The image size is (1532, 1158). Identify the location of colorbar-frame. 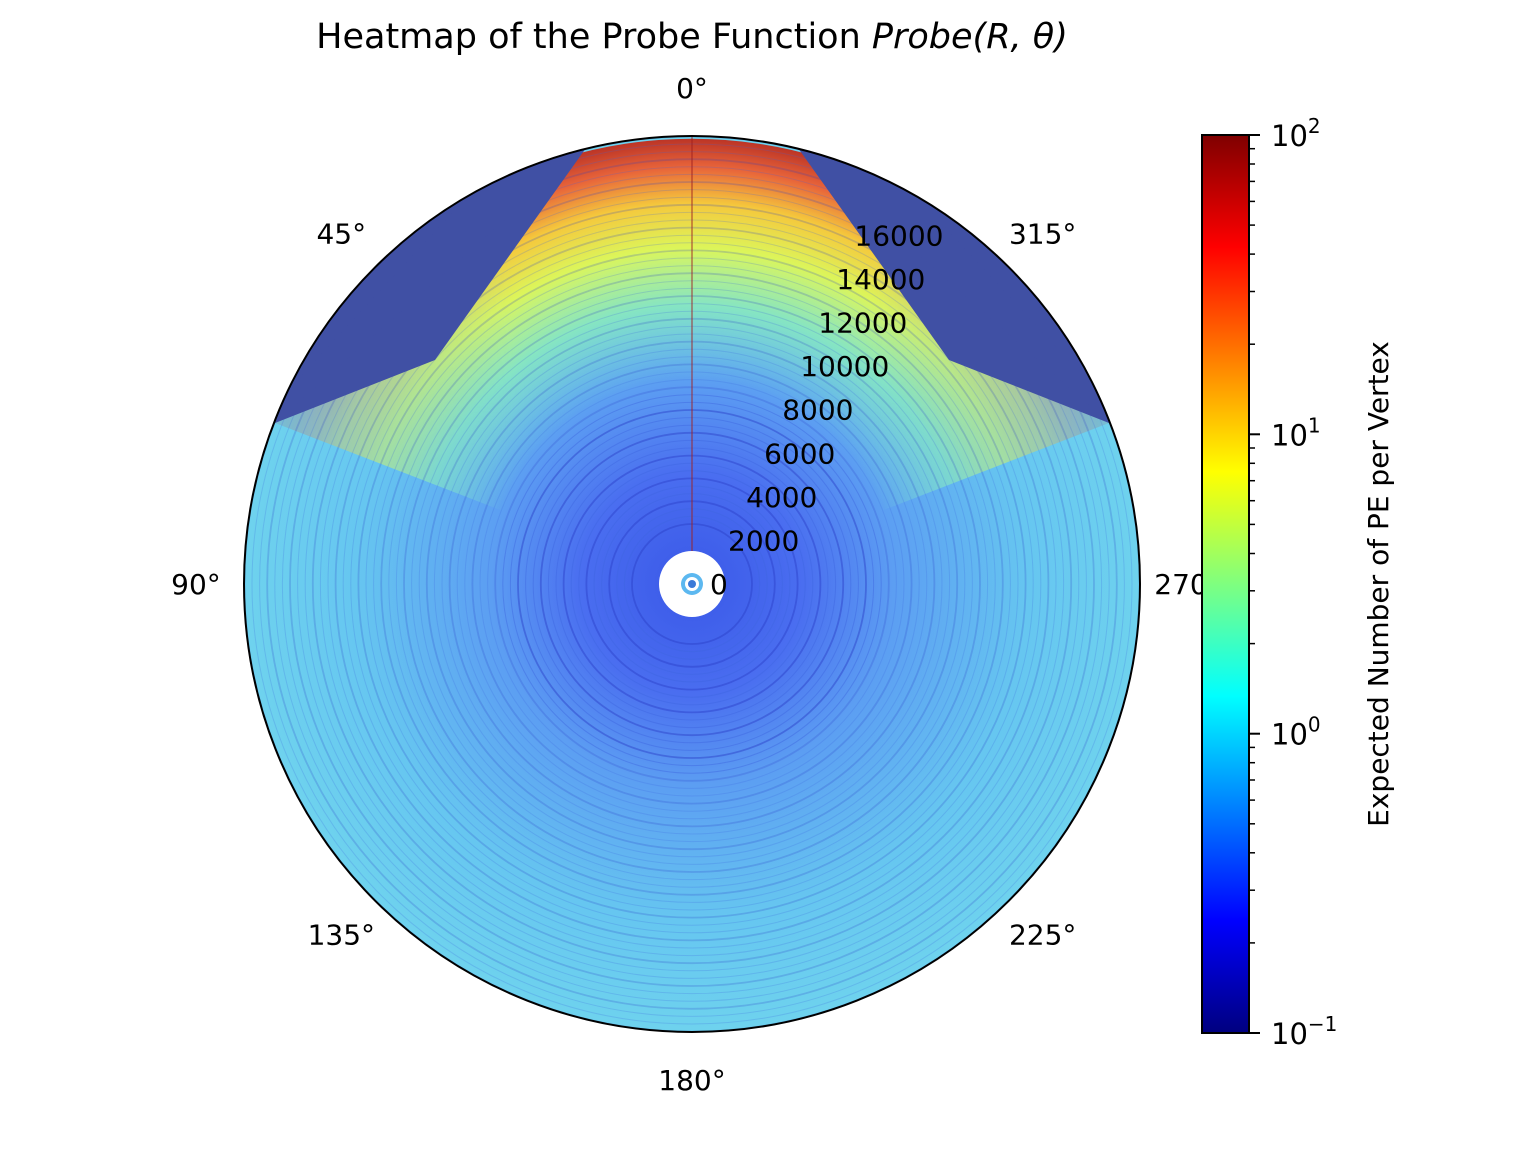
(1225, 584).